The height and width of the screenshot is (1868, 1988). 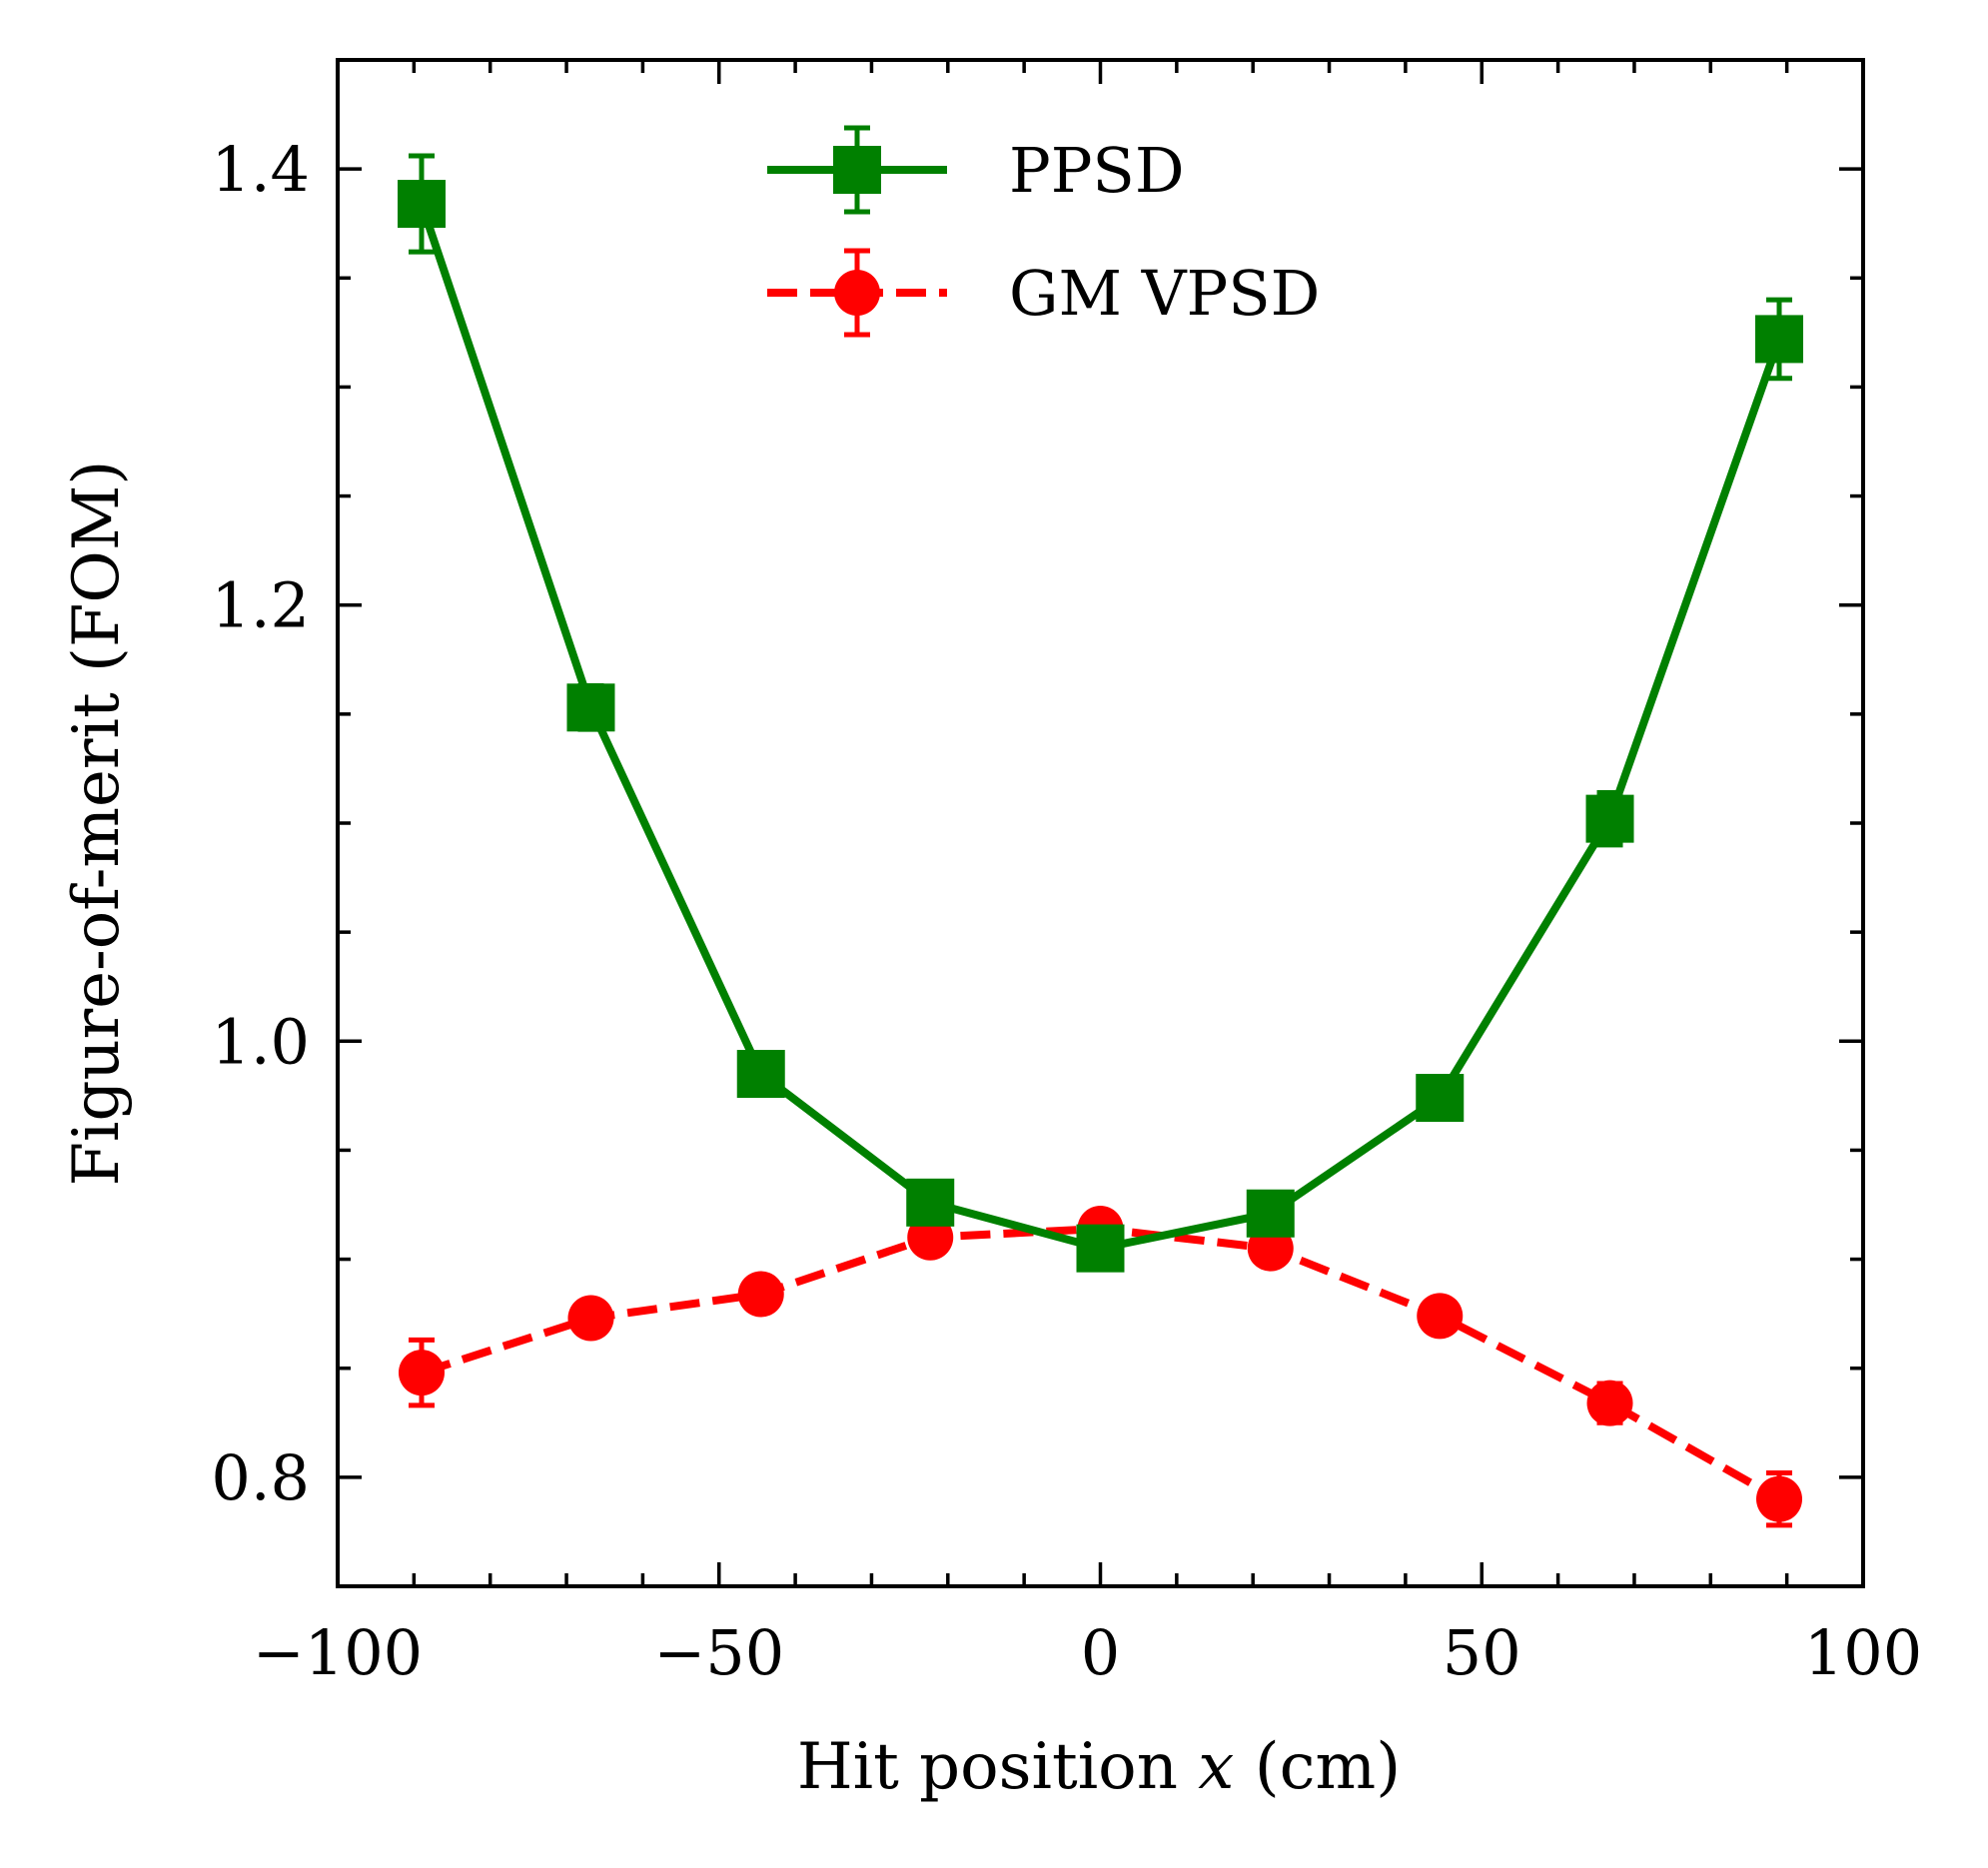 I want to click on x-tick-label: 0, so click(x=1100, y=1652).